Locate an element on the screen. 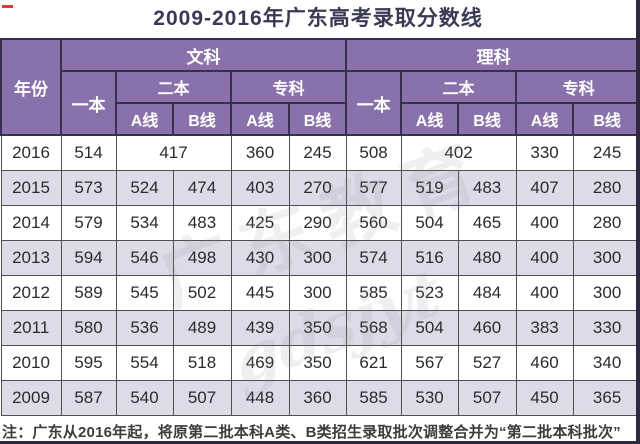  table-row: 2010 595 554 518 469 350 621 567 527 460 340 is located at coordinates (318, 363).